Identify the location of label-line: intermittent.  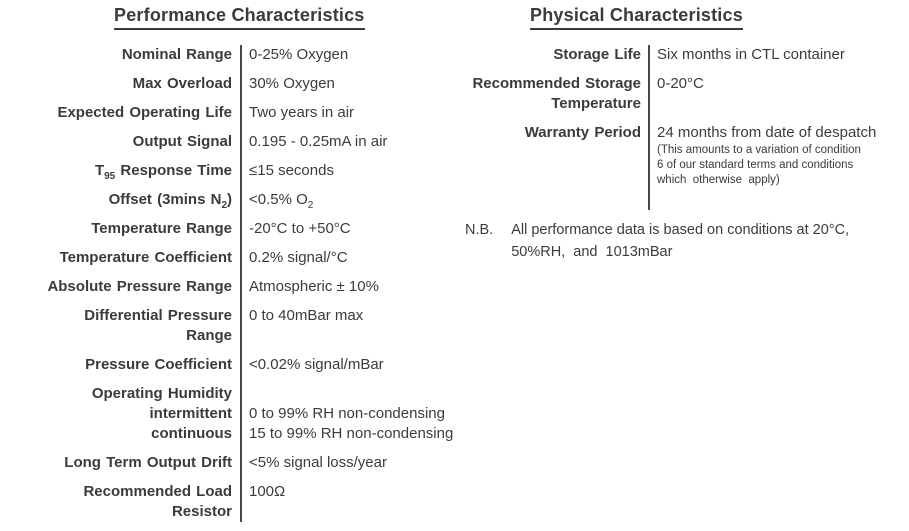
(191, 413).